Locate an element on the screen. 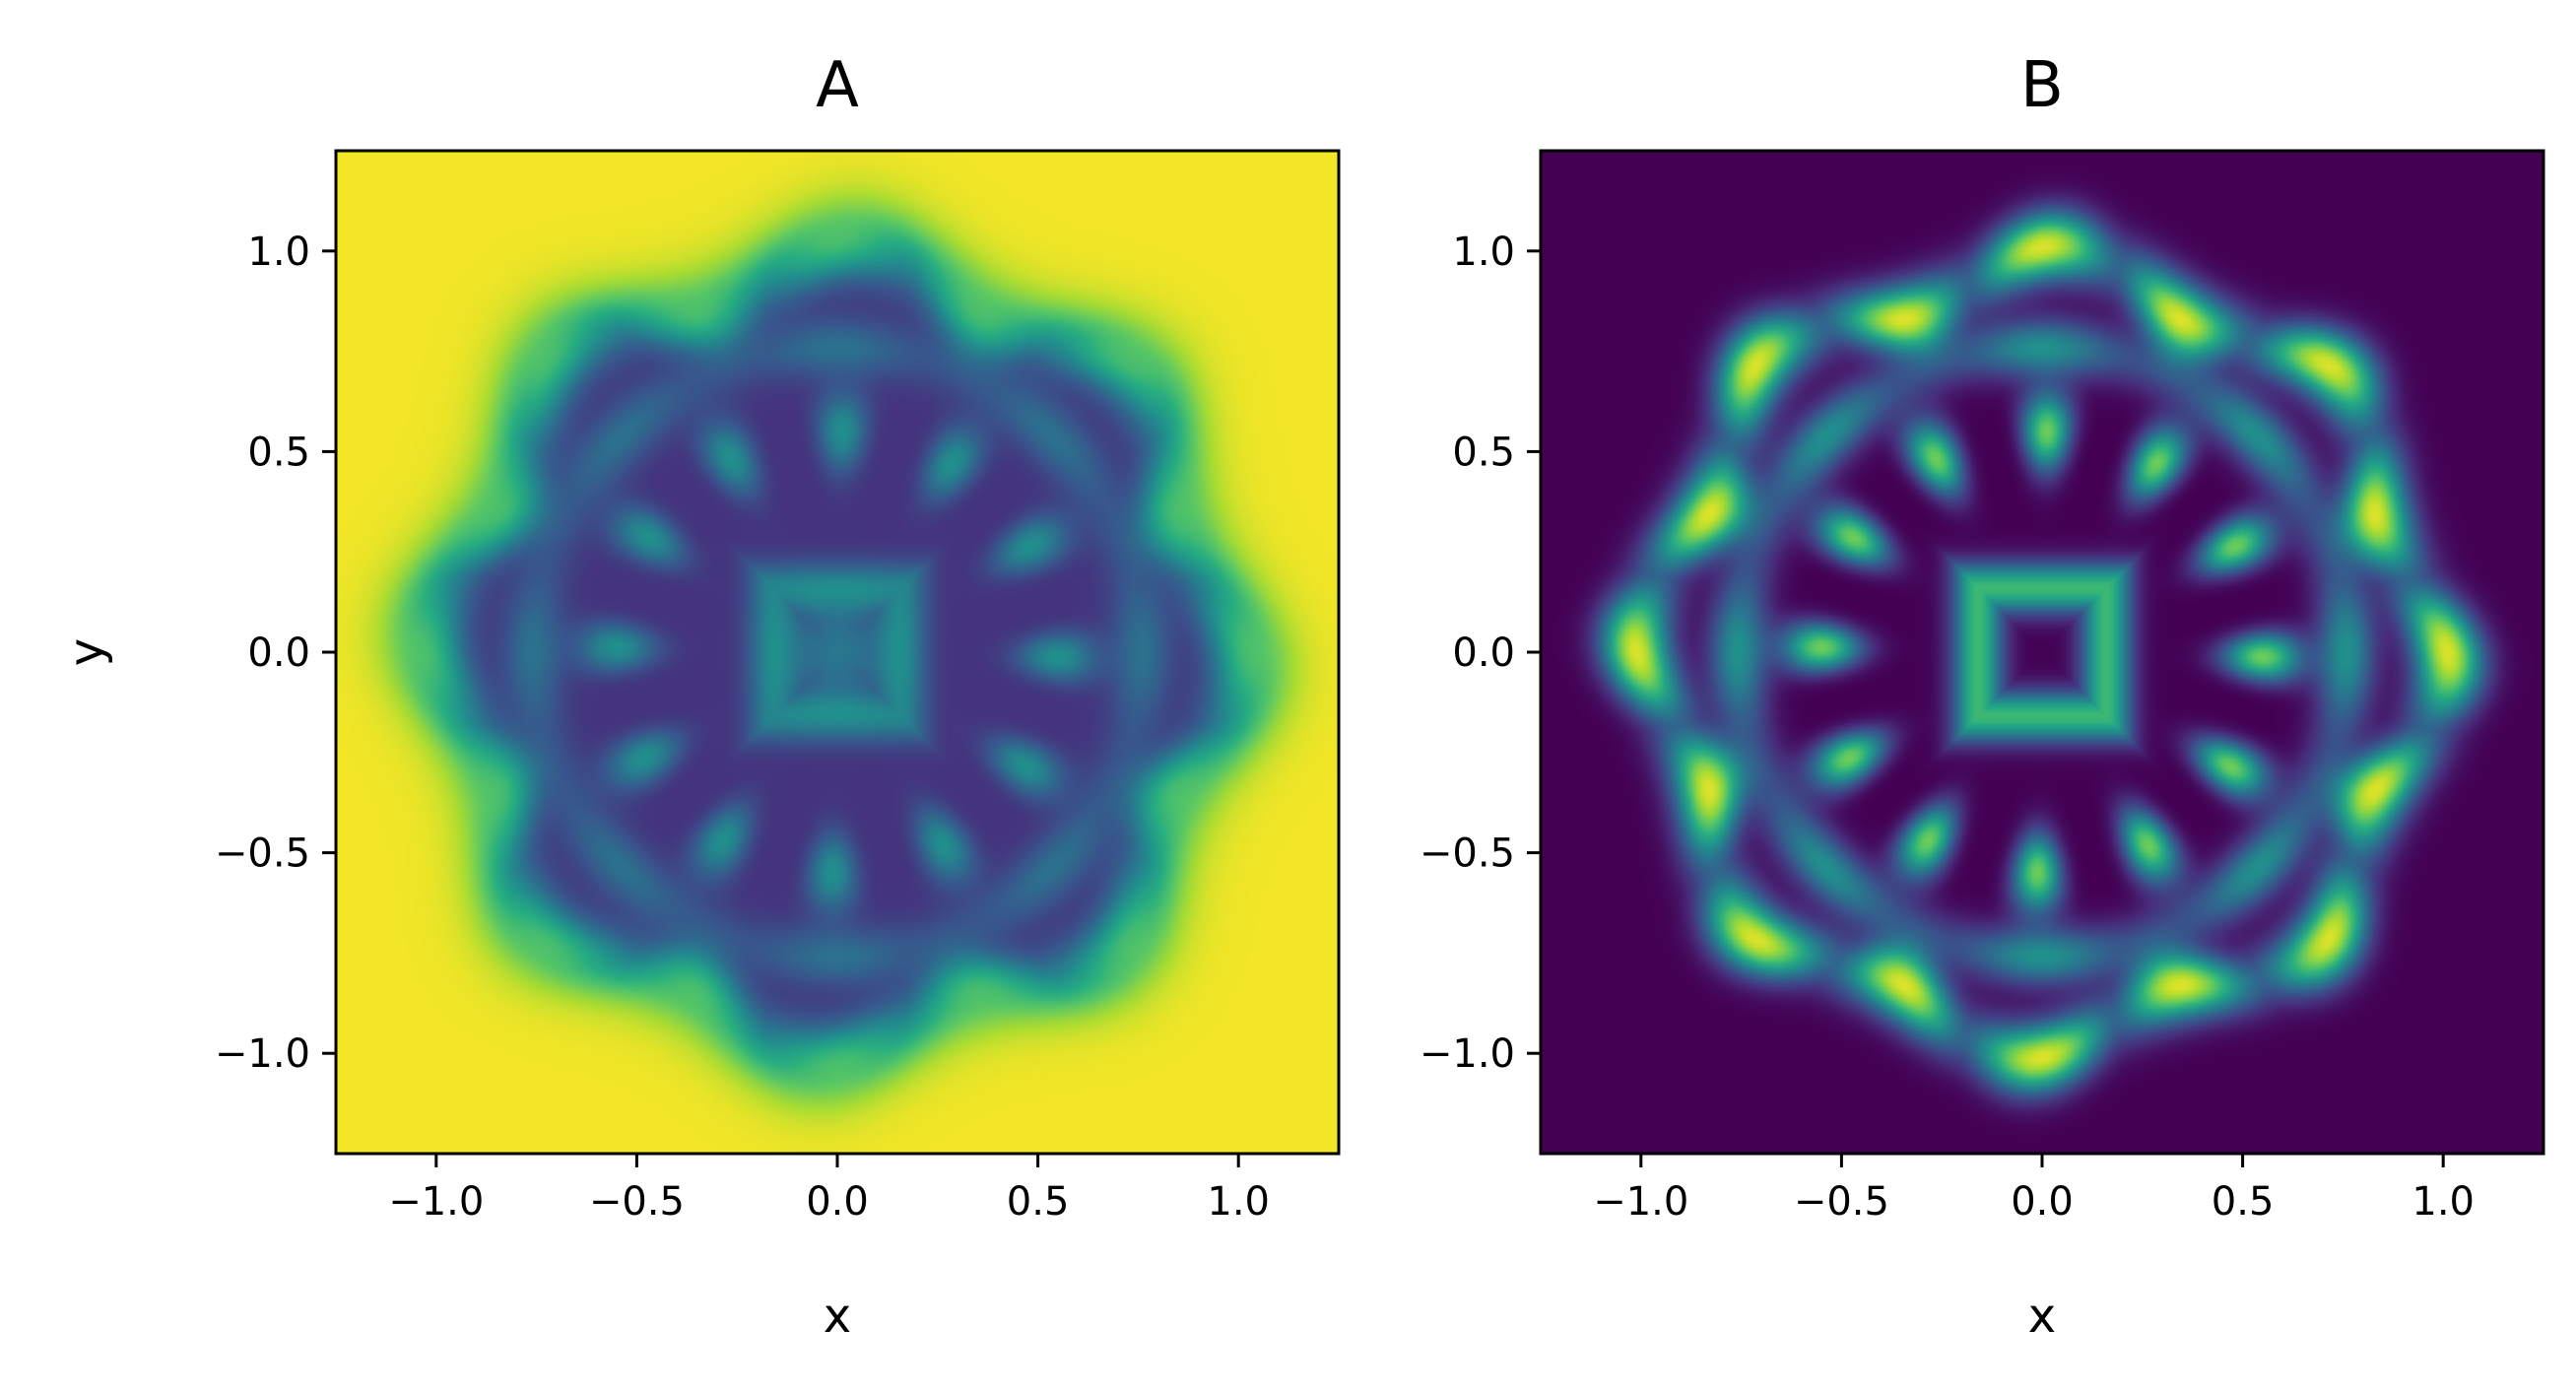 The width and height of the screenshot is (2576, 1394). panel-title: A is located at coordinates (838, 86).